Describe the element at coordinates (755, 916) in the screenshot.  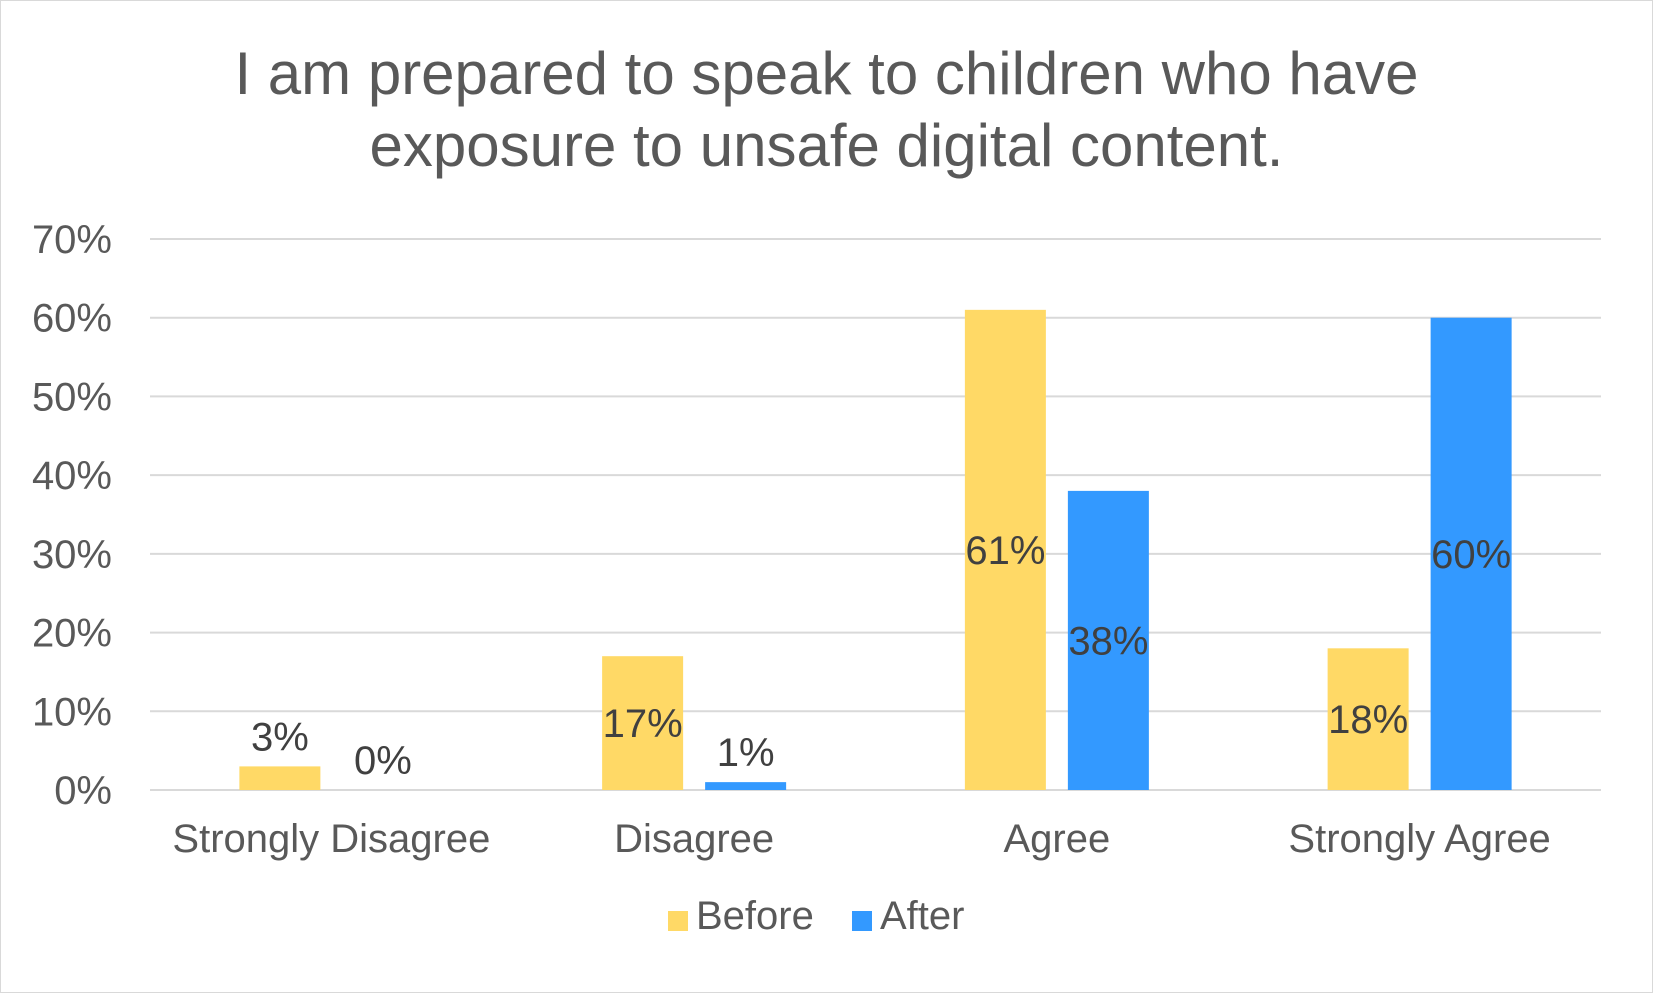
I see `legend-label: Before` at that location.